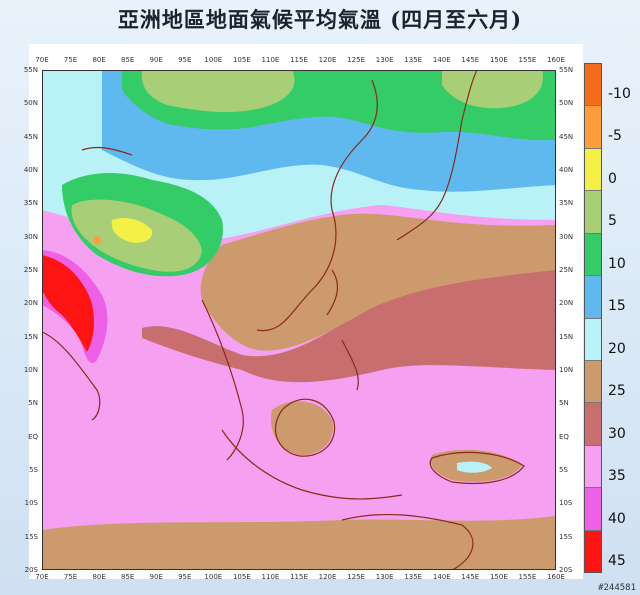 Image resolution: width=640 pixels, height=595 pixels. What do you see at coordinates (156, 577) in the screenshot?
I see `lon-tick-bottom: 90E` at bounding box center [156, 577].